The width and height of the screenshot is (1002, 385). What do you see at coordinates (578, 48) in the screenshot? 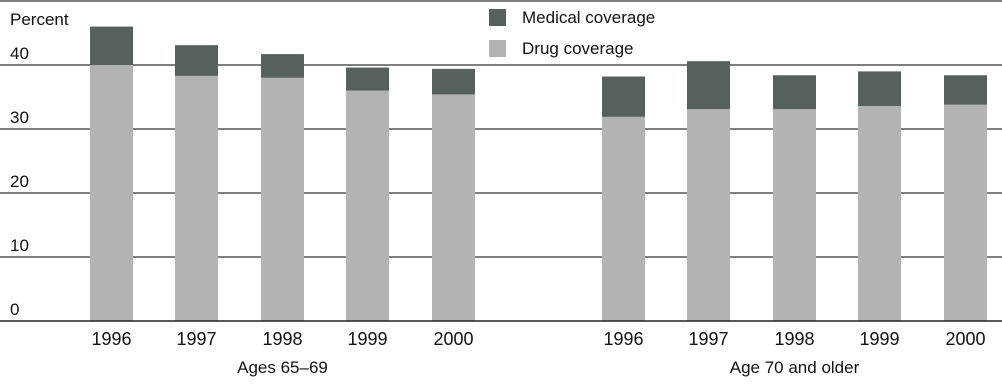
I see `legend-label: Drug coverage` at bounding box center [578, 48].